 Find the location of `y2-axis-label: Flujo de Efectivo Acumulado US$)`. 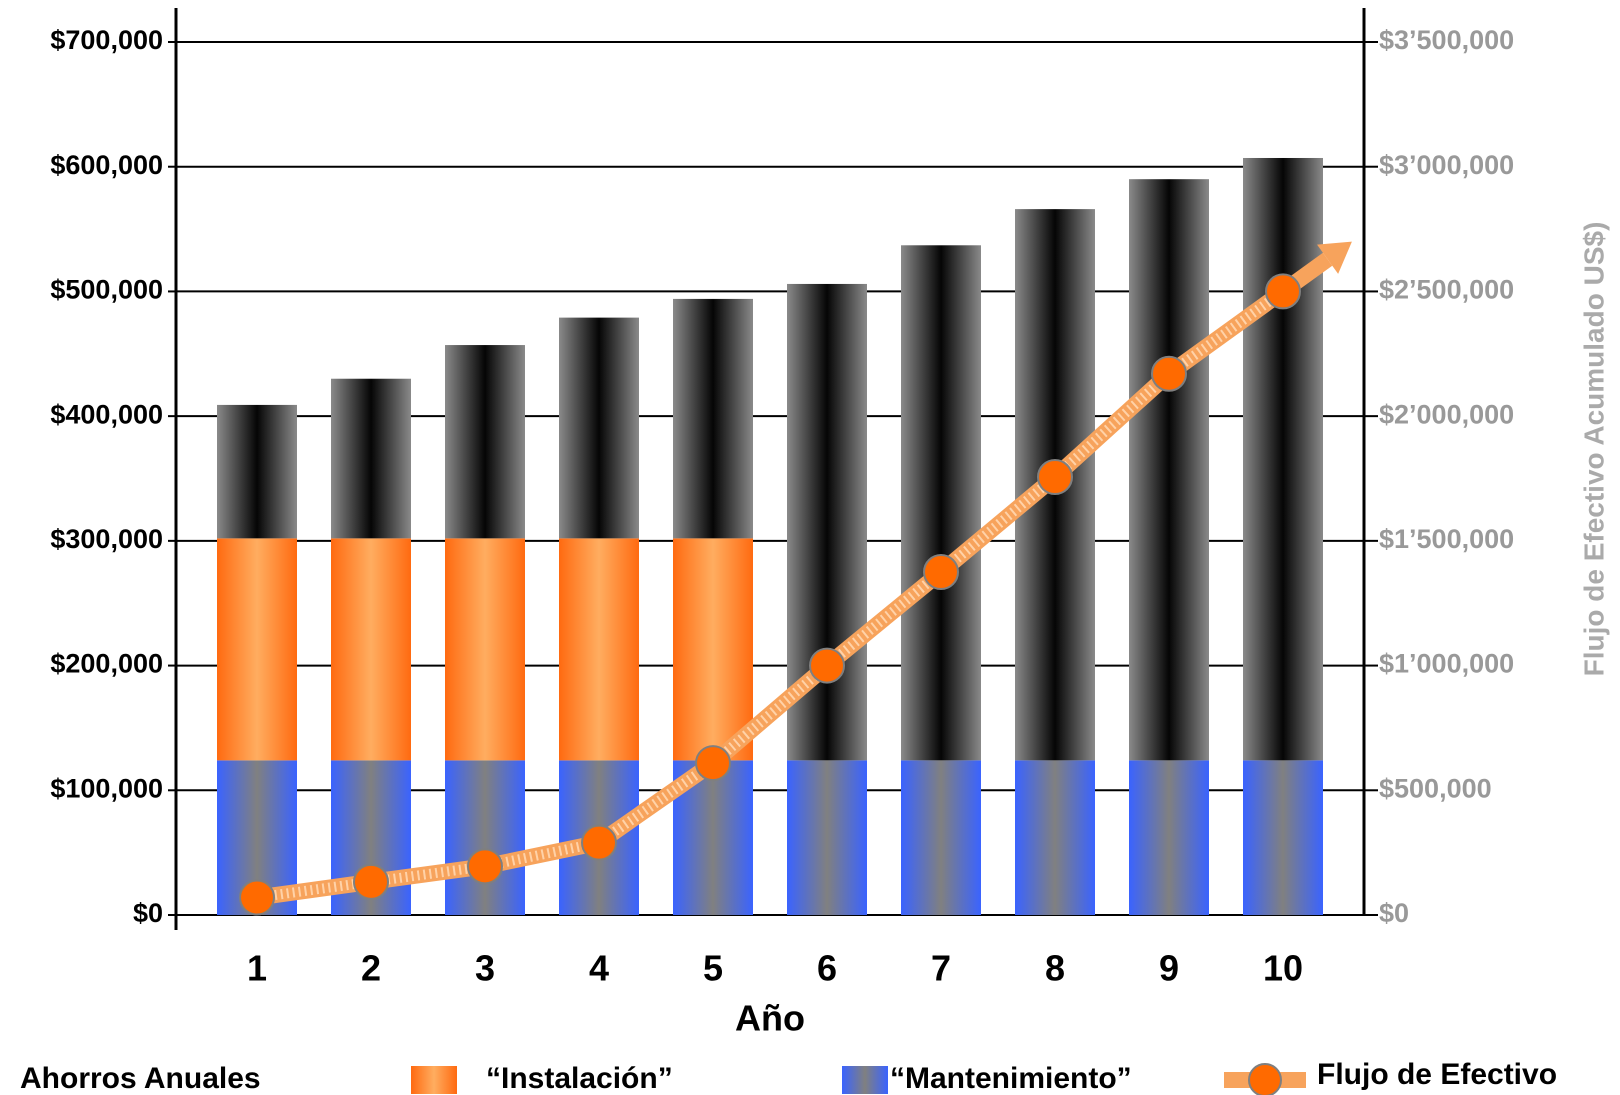

y2-axis-label: Flujo de Efectivo Acumulado US$) is located at coordinates (1593, 449).